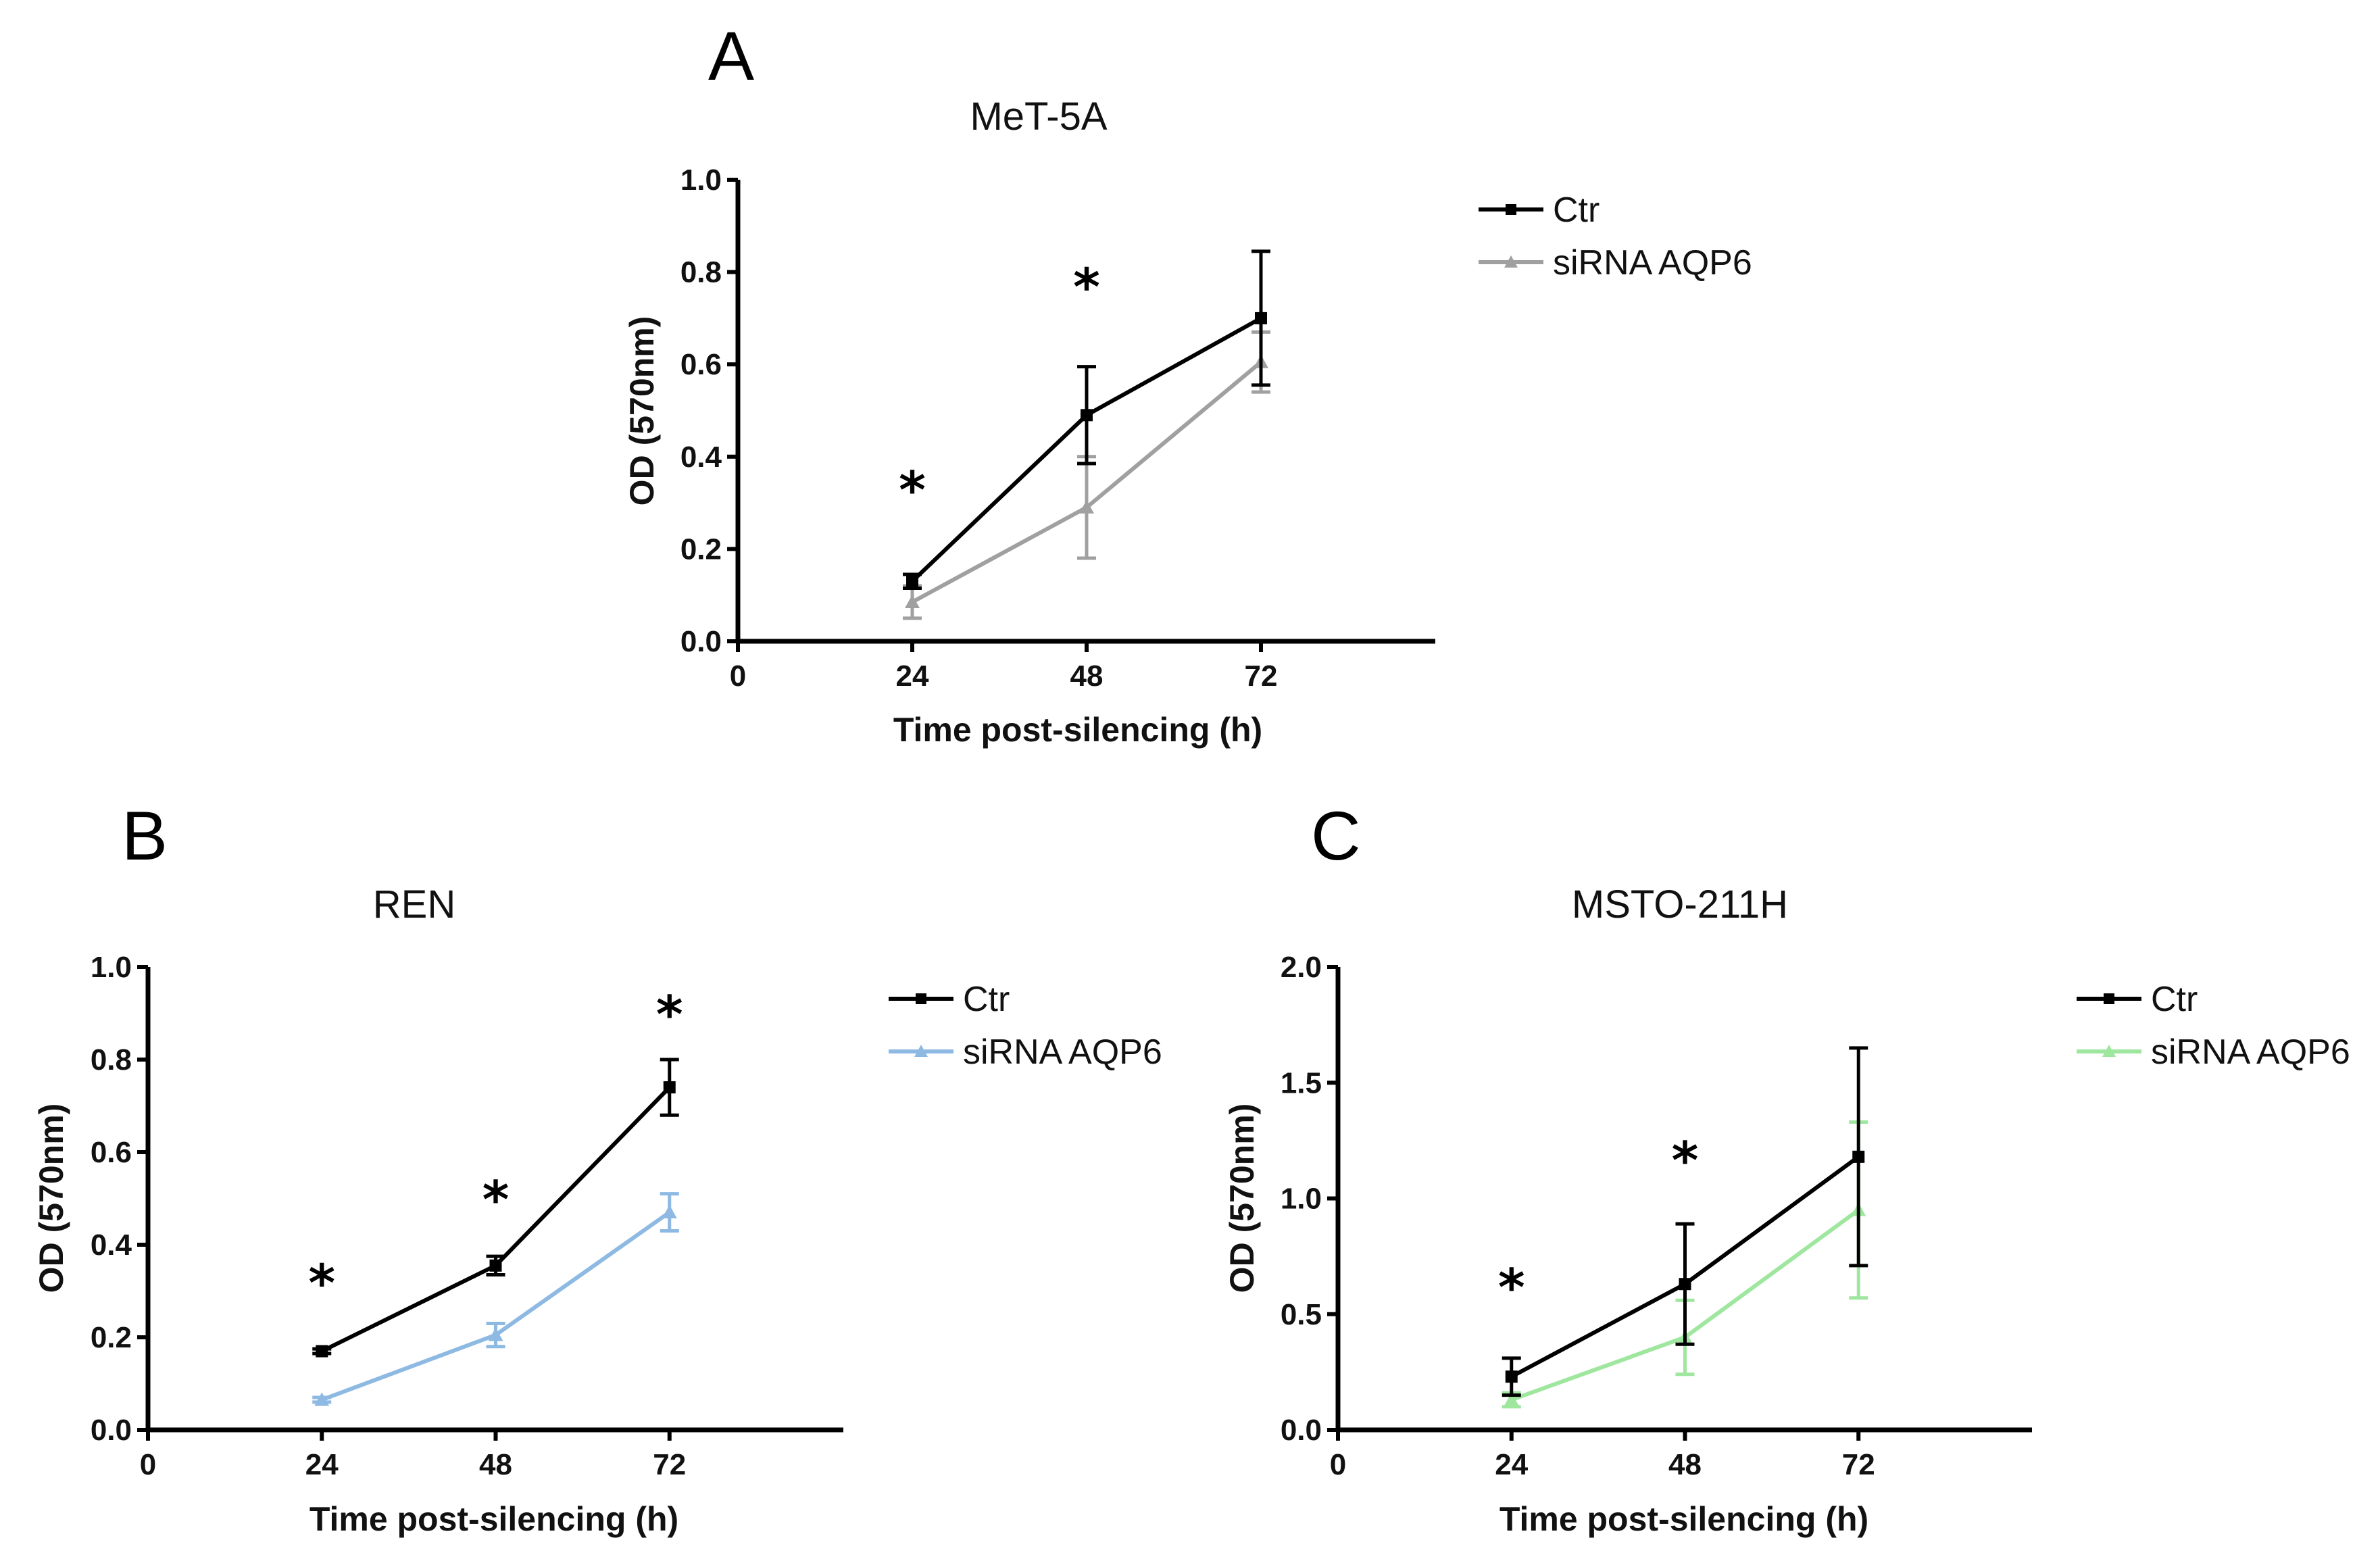 The height and width of the screenshot is (1563, 2380). I want to click on chart-title: MeT-5A, so click(1038, 117).